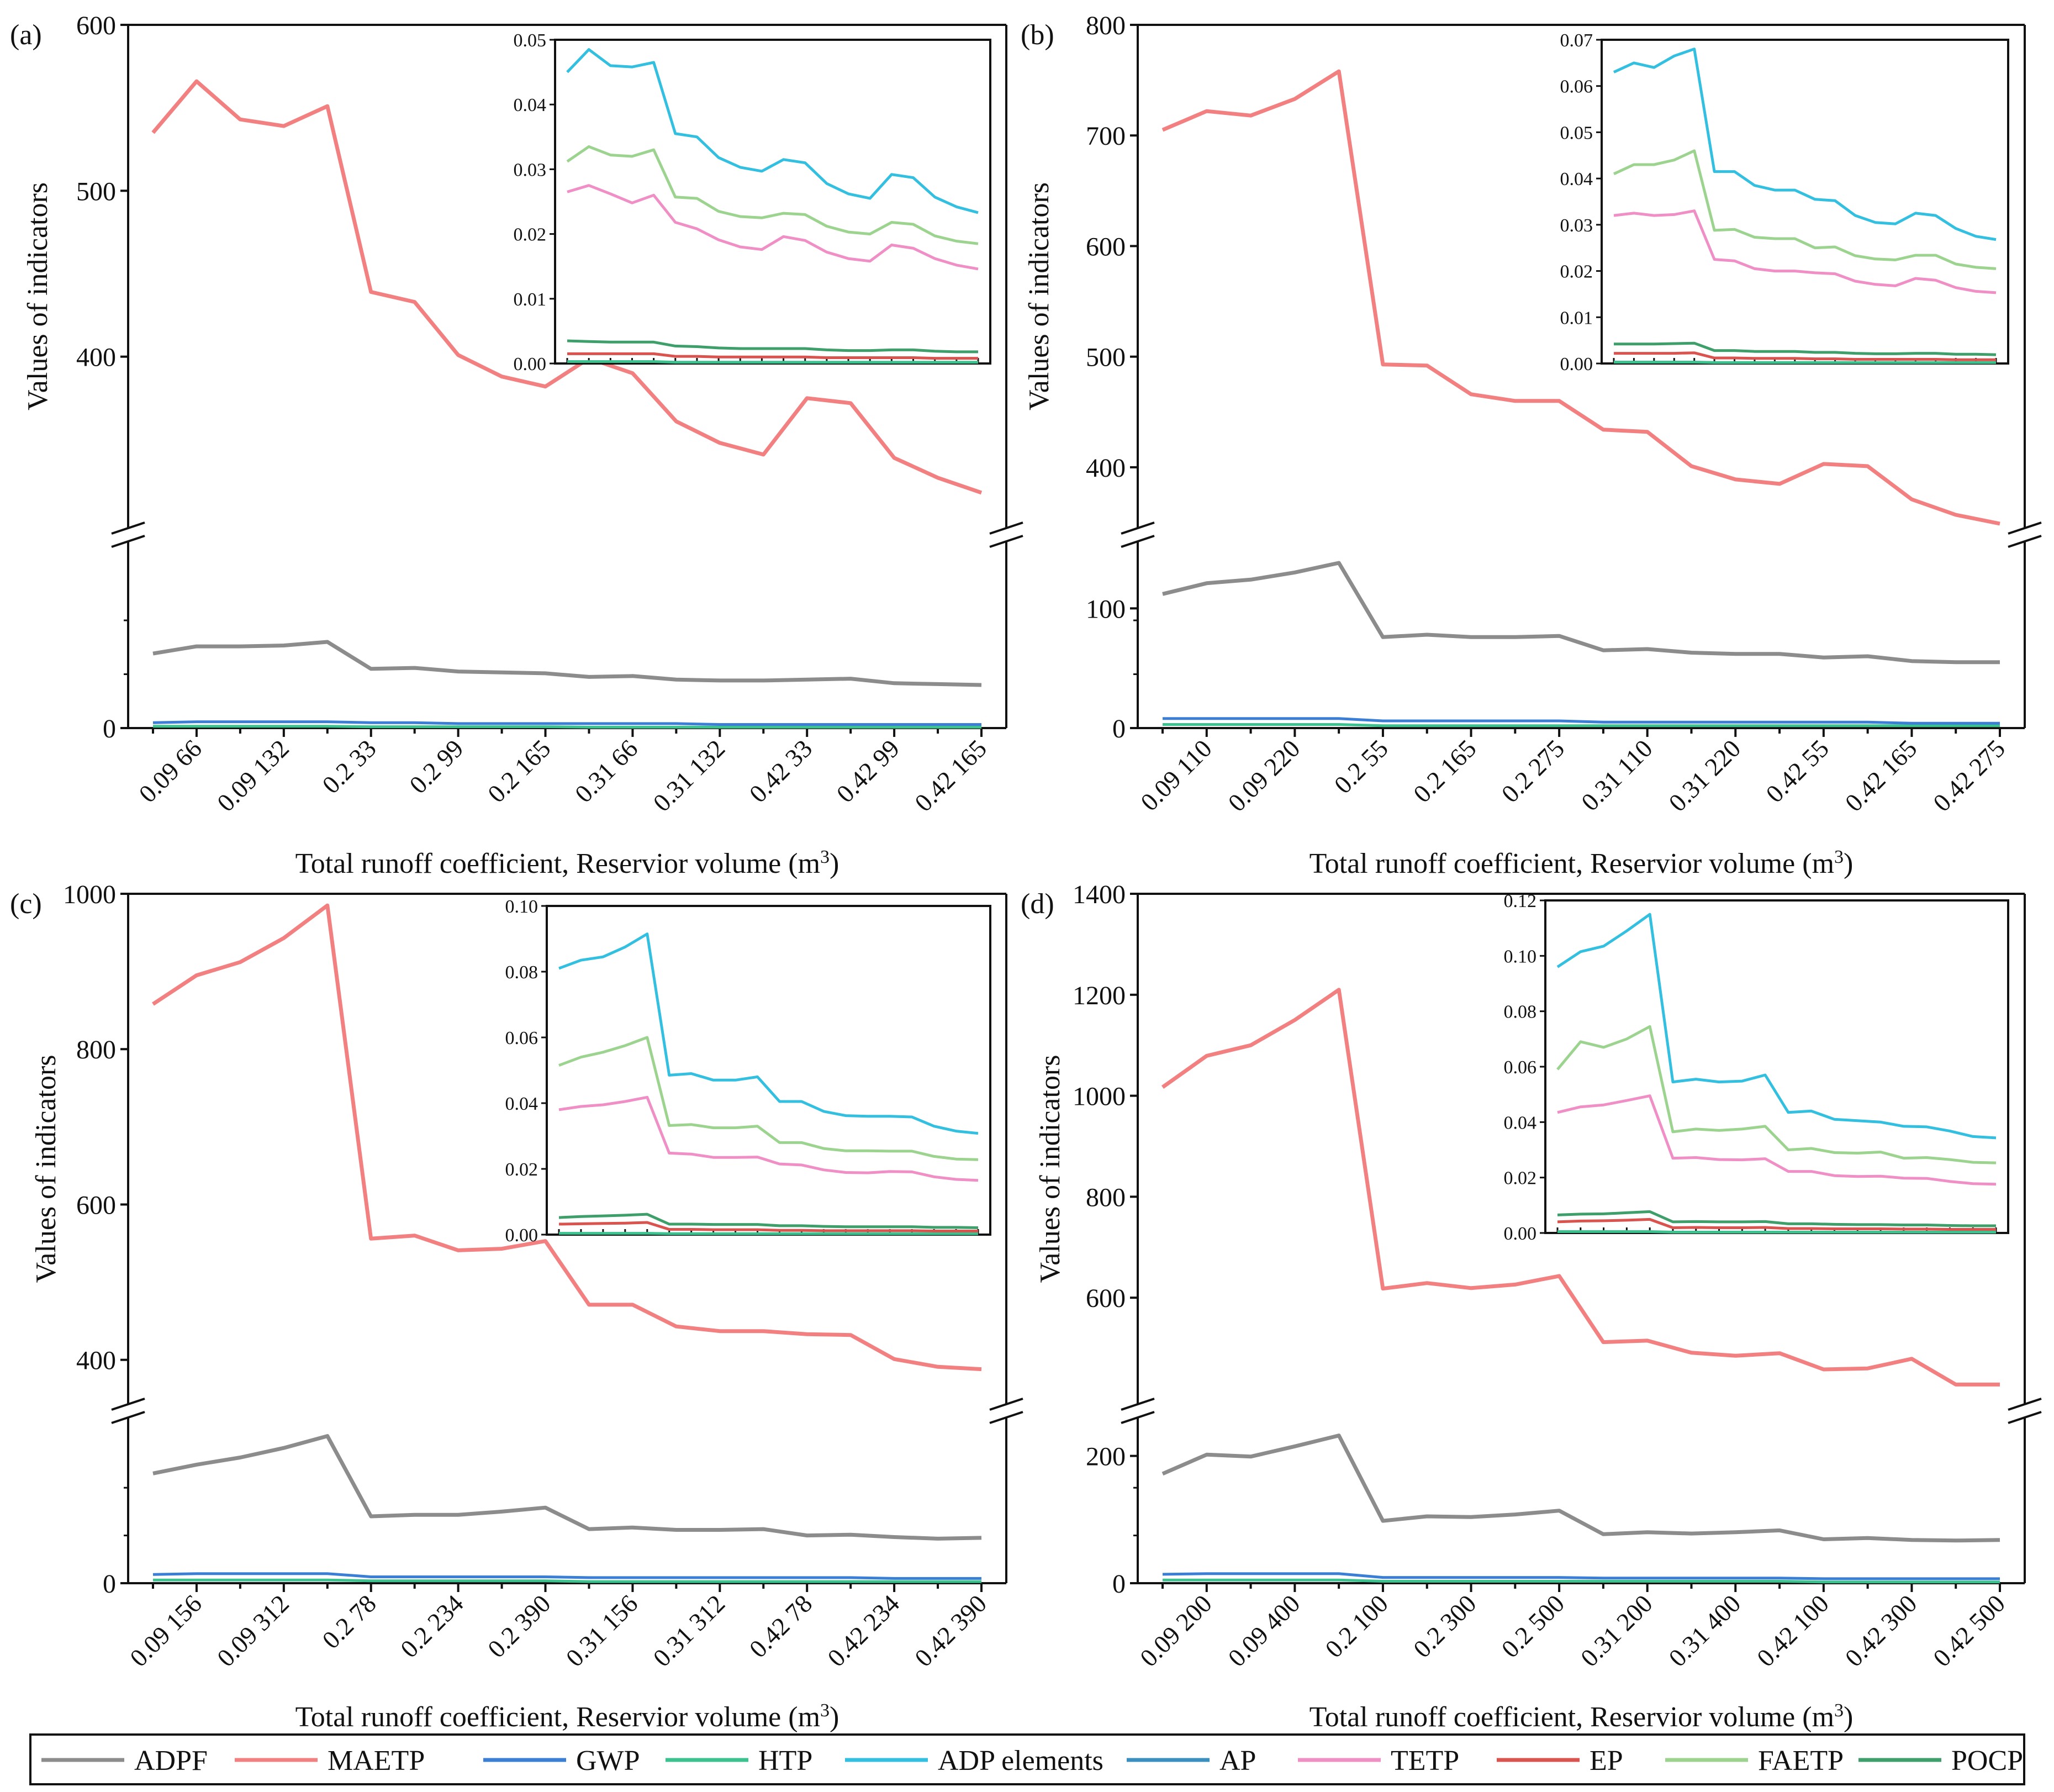 The width and height of the screenshot is (2054, 1792). I want to click on legend-item: MAETP, so click(330, 1761).